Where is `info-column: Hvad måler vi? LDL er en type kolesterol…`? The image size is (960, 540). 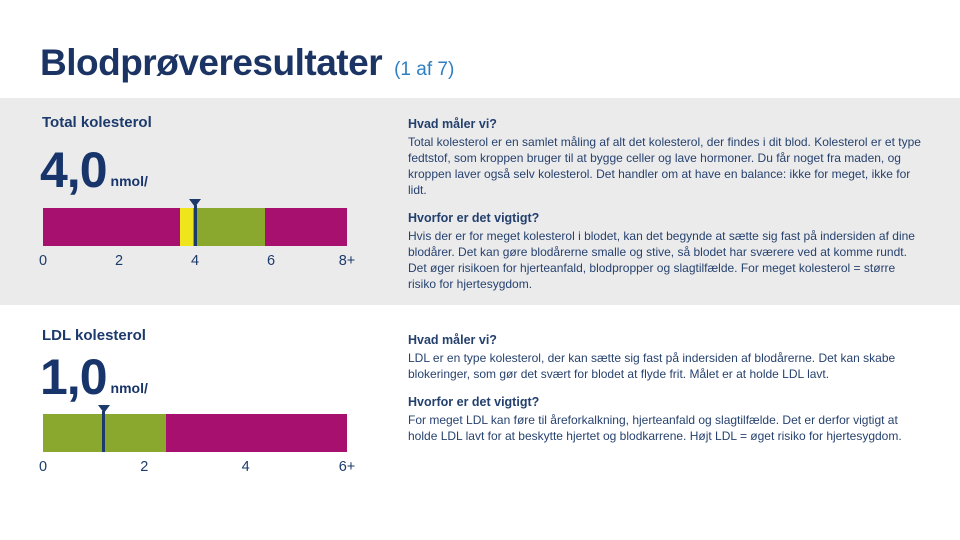 info-column: Hvad måler vi? LDL er en type kolesterol… is located at coordinates (666, 395).